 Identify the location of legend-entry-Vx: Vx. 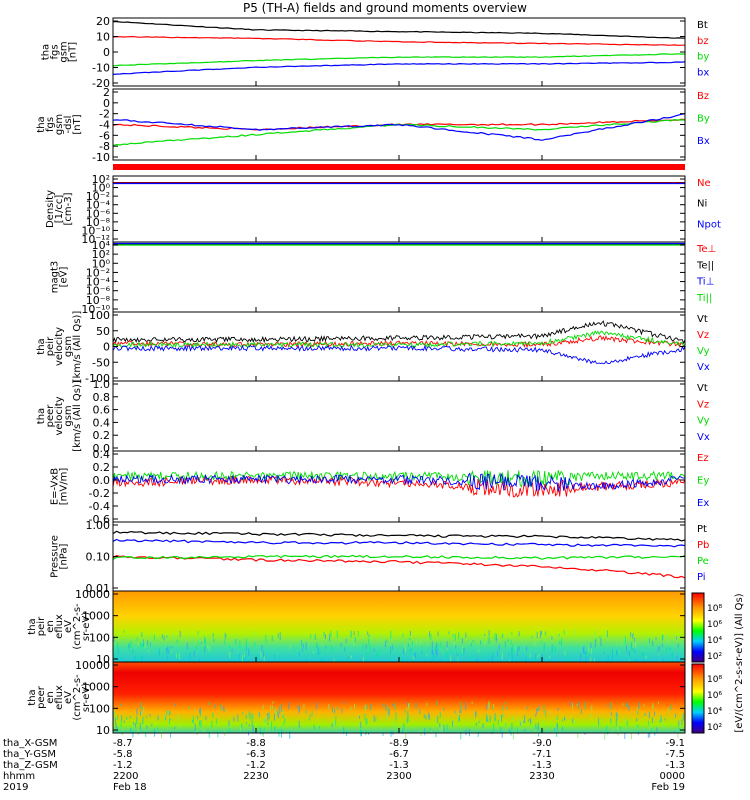
(703, 367).